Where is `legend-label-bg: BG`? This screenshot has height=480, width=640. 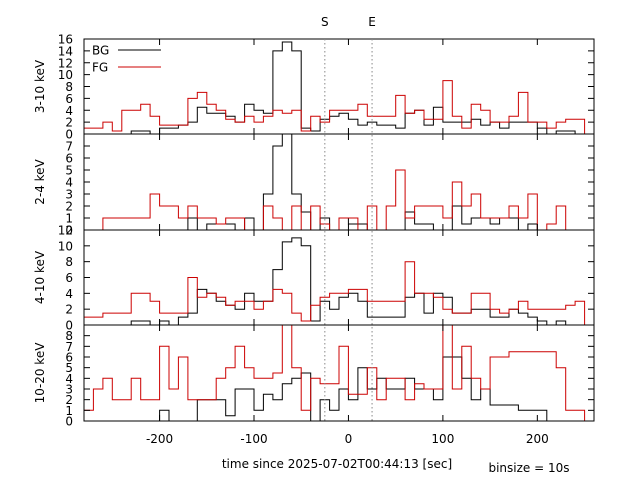
legend-label-bg: BG is located at coordinates (100, 51).